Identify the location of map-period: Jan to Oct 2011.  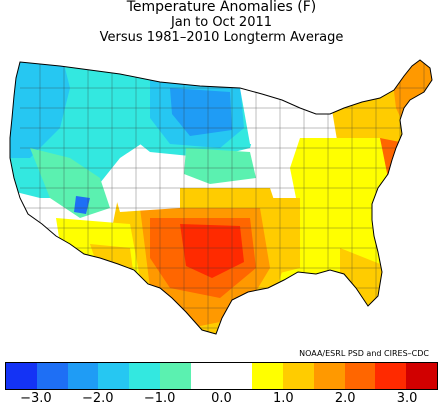
(221, 22).